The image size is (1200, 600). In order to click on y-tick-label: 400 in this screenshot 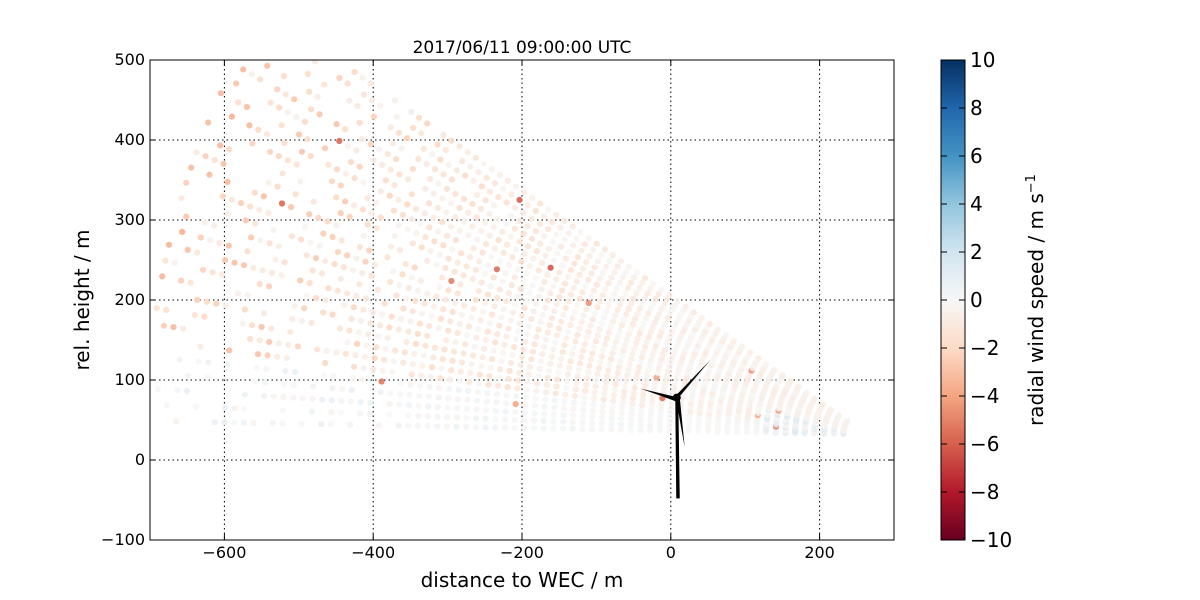, I will do `click(129, 139)`.